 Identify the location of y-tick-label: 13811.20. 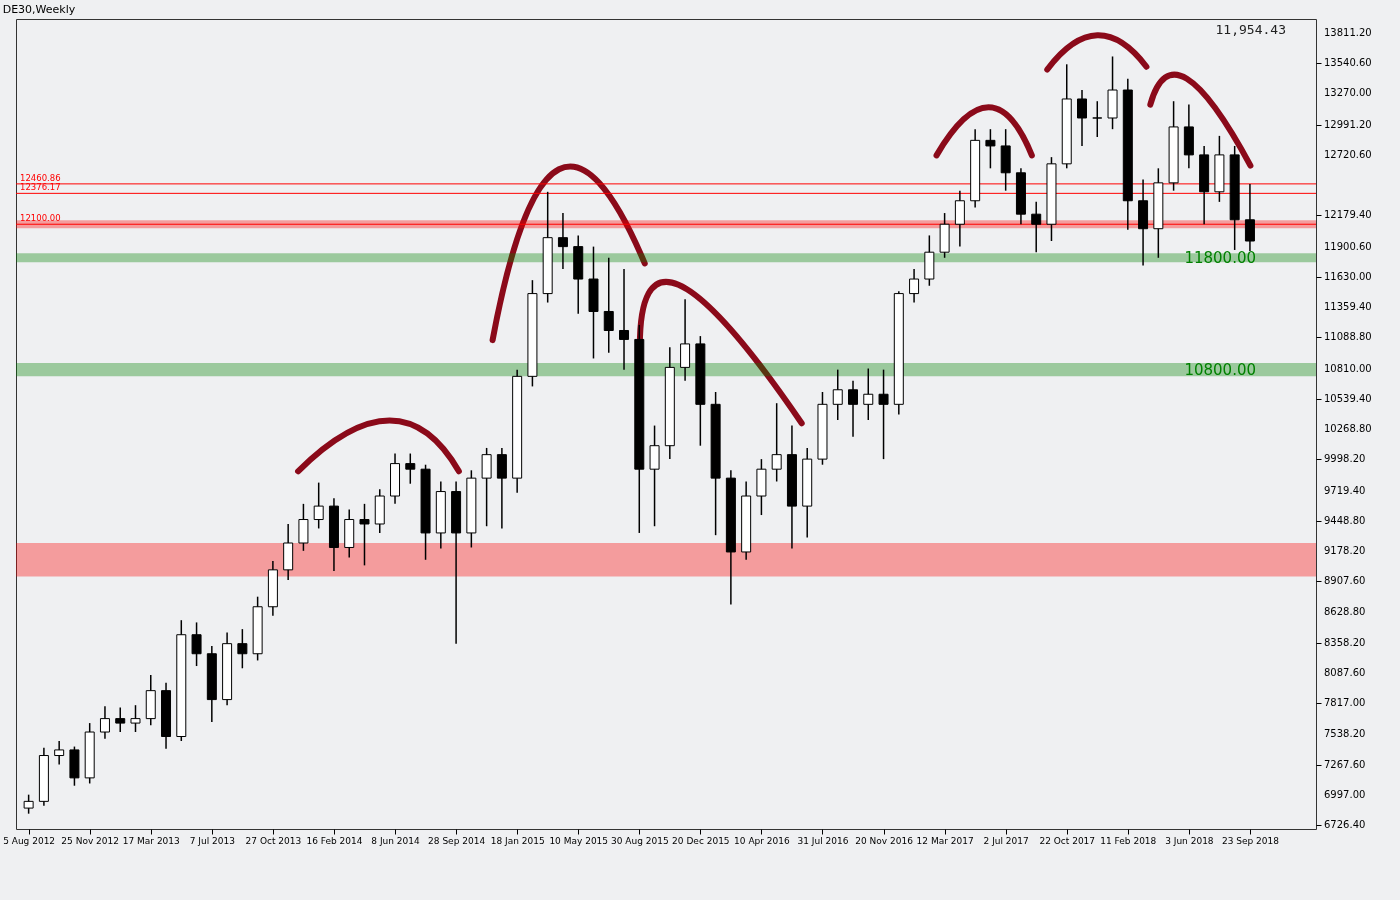
(1348, 32).